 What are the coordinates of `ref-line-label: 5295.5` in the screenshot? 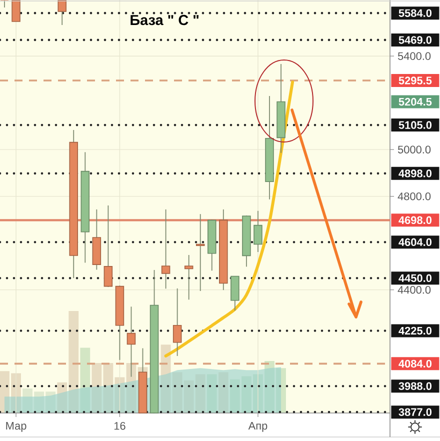 It's located at (415, 80).